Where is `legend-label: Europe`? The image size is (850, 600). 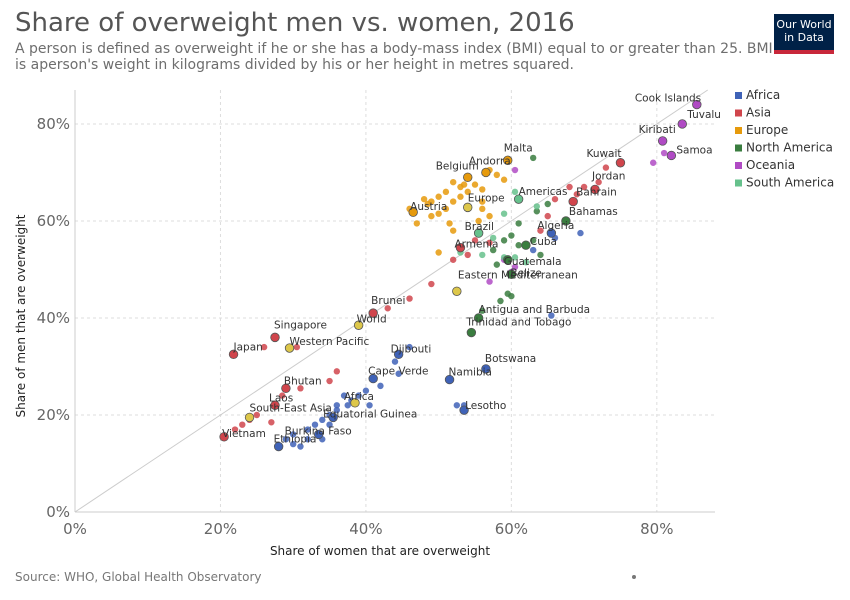
legend-label: Europe is located at coordinates (767, 130).